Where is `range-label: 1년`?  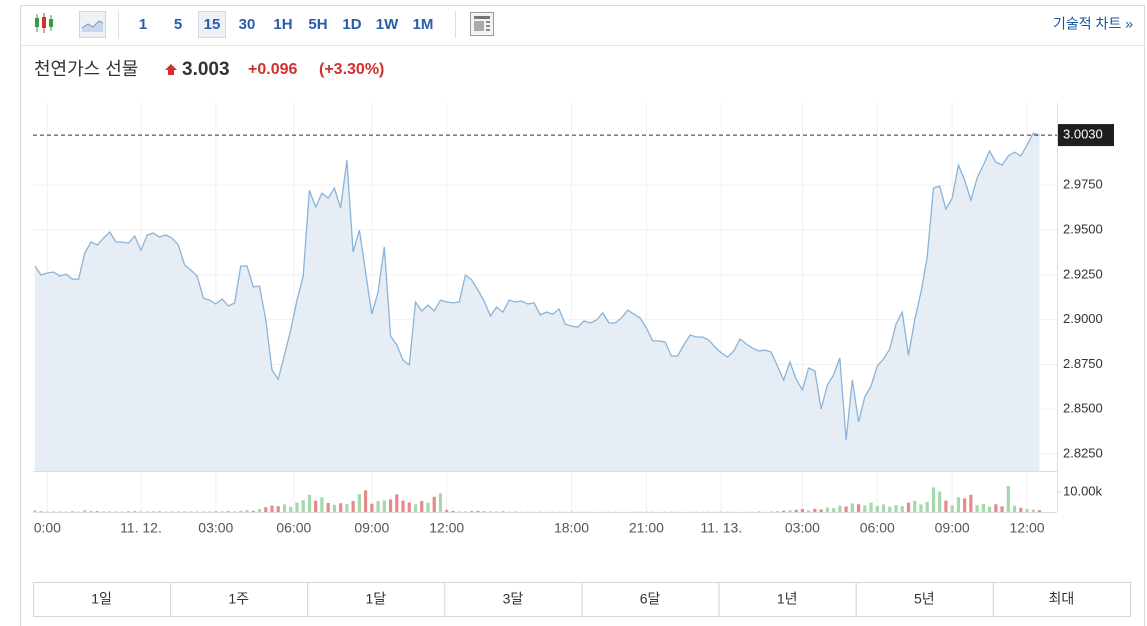 range-label: 1년 is located at coordinates (787, 599).